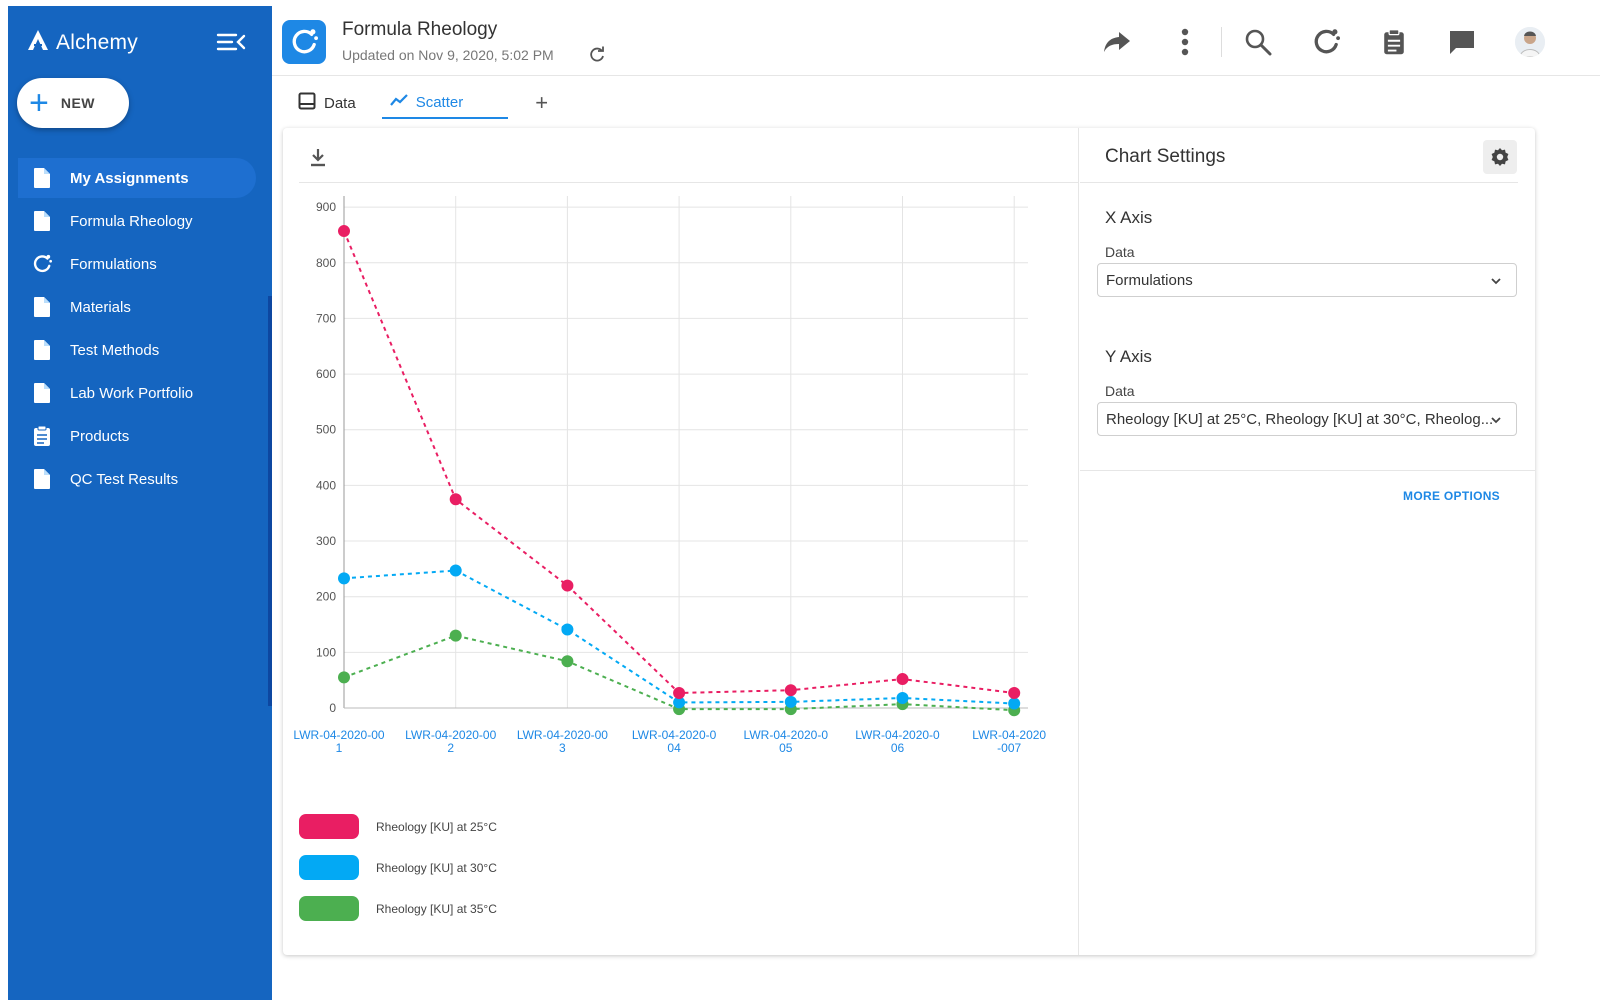 This screenshot has width=1600, height=1000. What do you see at coordinates (450, 748) in the screenshot?
I see `x-tick-label: 2` at bounding box center [450, 748].